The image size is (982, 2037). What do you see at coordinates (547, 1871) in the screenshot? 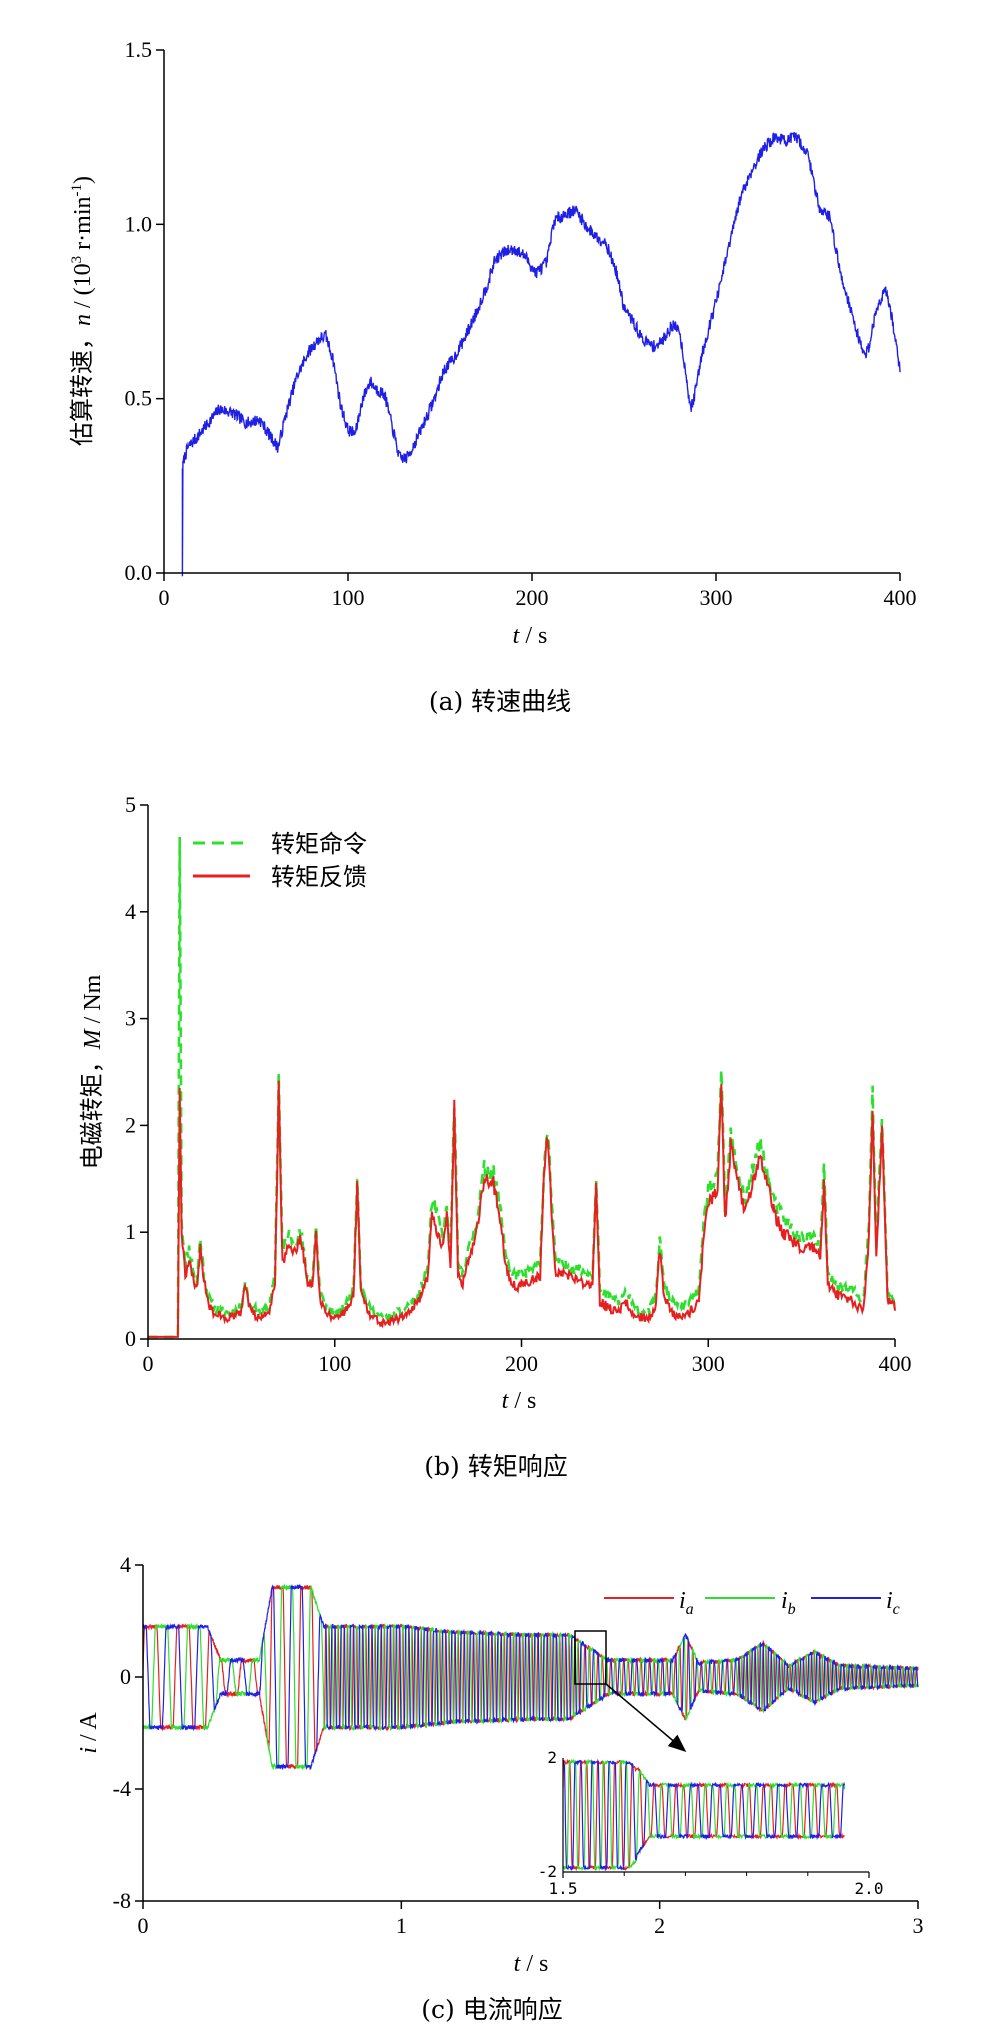
I see `inset-ytick-label: -2` at bounding box center [547, 1871].